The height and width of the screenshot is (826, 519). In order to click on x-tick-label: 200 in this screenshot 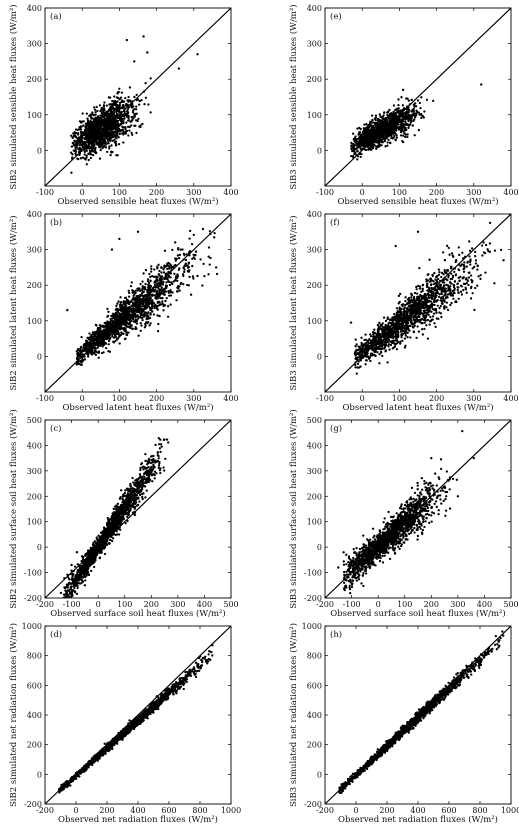, I will do `click(156, 192)`.